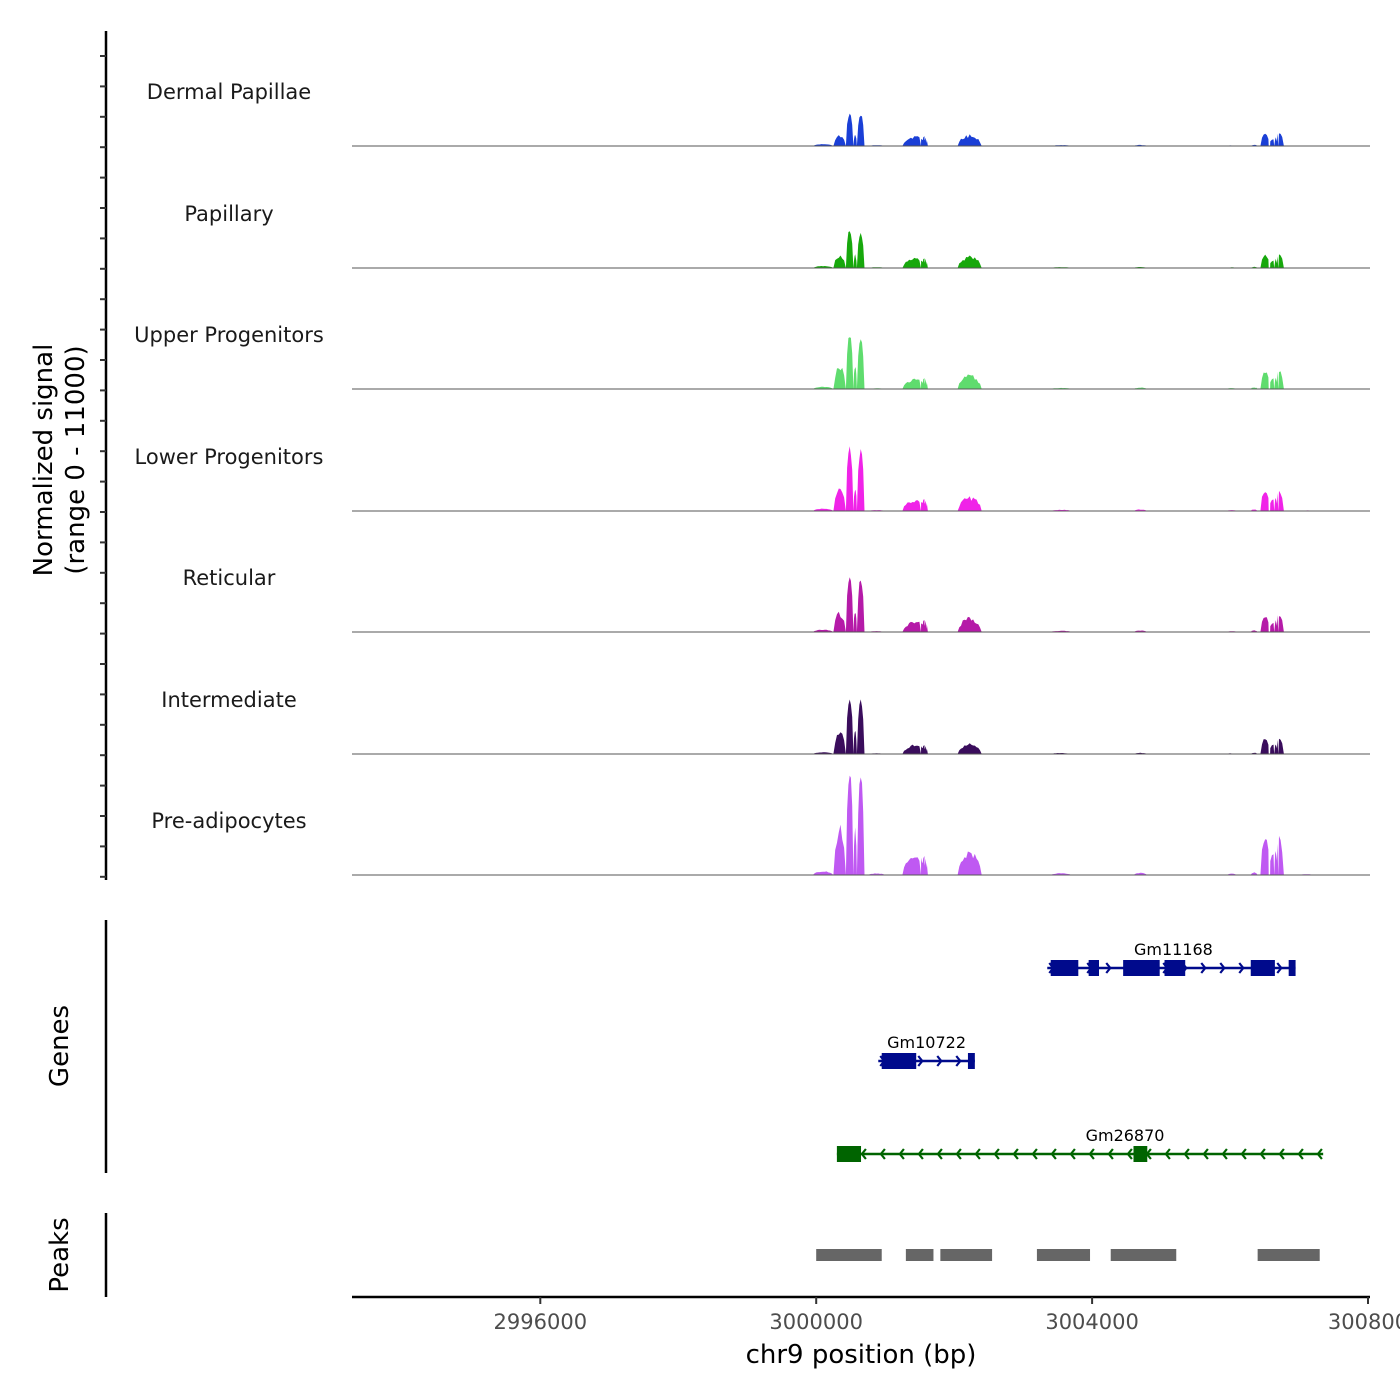 The image size is (1400, 1400). What do you see at coordinates (1125, 1135) in the screenshot?
I see `gene-label: Gm26870` at bounding box center [1125, 1135].